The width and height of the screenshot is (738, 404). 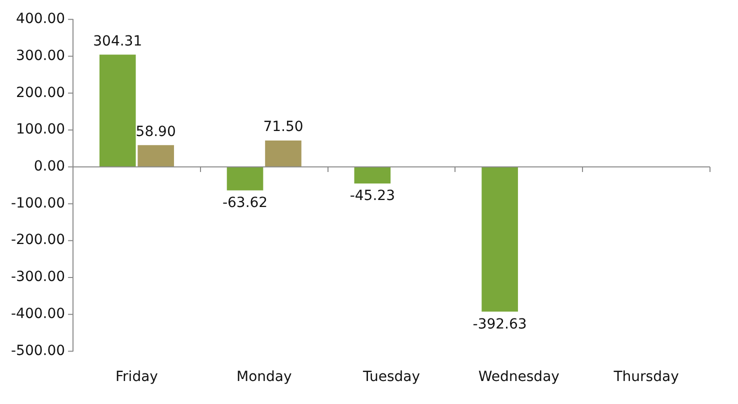 I want to click on y-tick-label: 0.00, so click(x=50, y=166).